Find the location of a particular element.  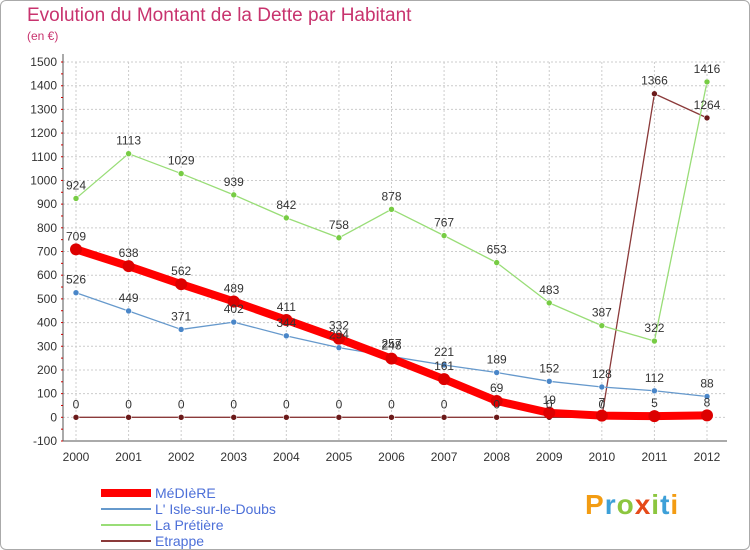

data-label: 1366 is located at coordinates (654, 81).